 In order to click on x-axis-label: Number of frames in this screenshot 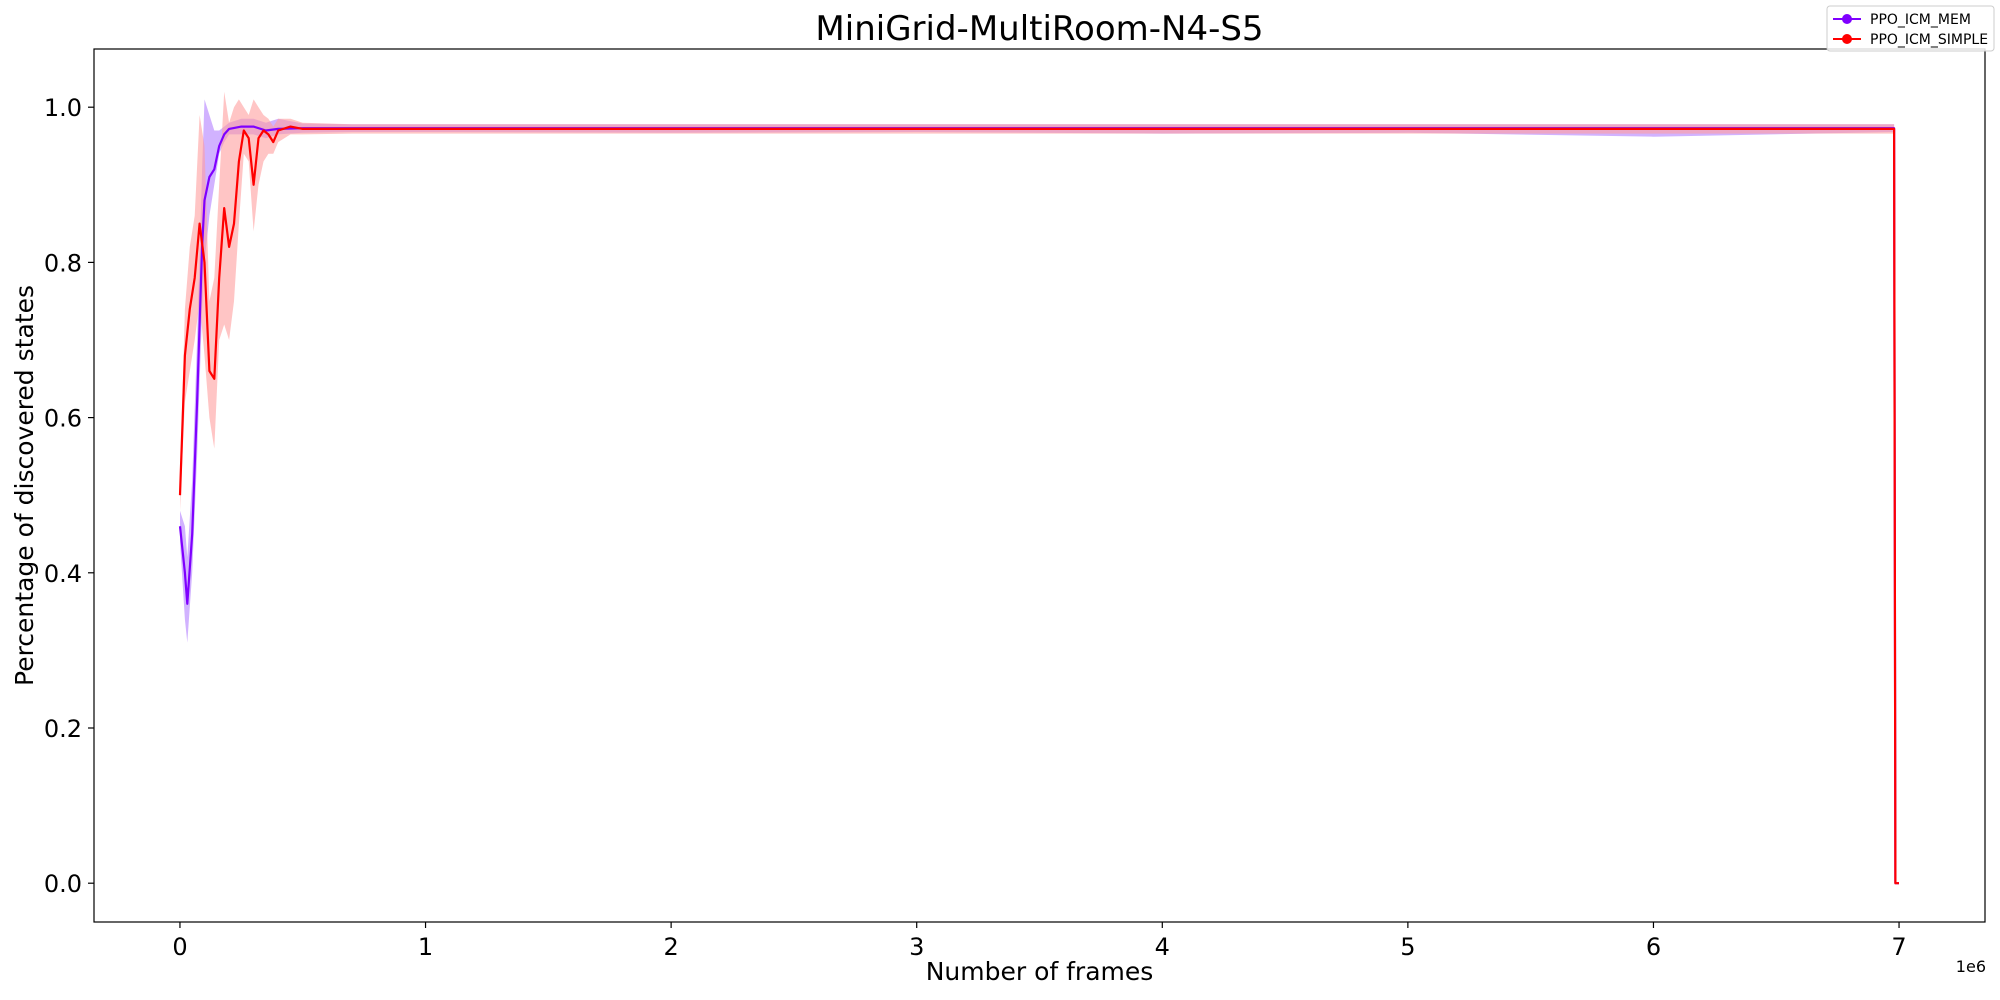, I will do `click(1040, 971)`.